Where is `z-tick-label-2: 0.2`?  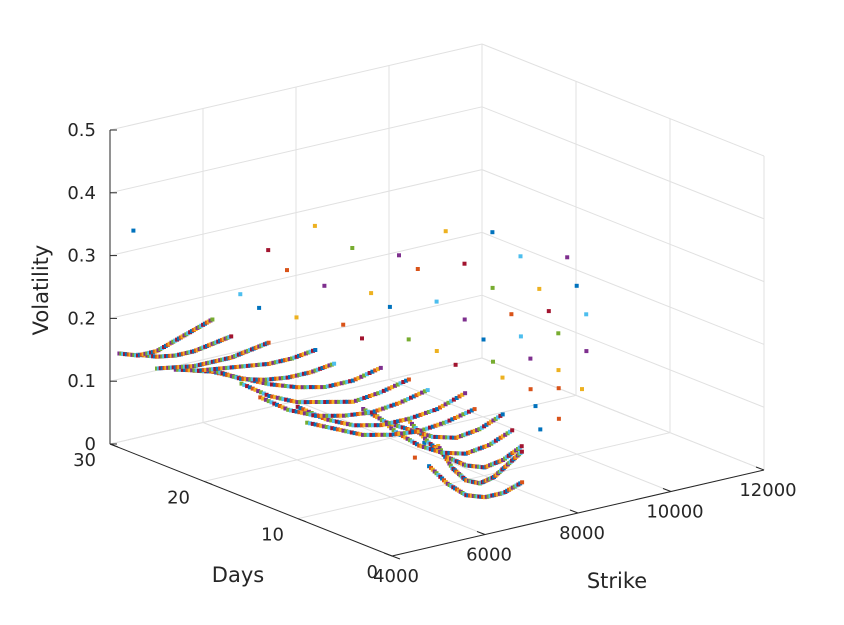 z-tick-label-2: 0.2 is located at coordinates (81, 318).